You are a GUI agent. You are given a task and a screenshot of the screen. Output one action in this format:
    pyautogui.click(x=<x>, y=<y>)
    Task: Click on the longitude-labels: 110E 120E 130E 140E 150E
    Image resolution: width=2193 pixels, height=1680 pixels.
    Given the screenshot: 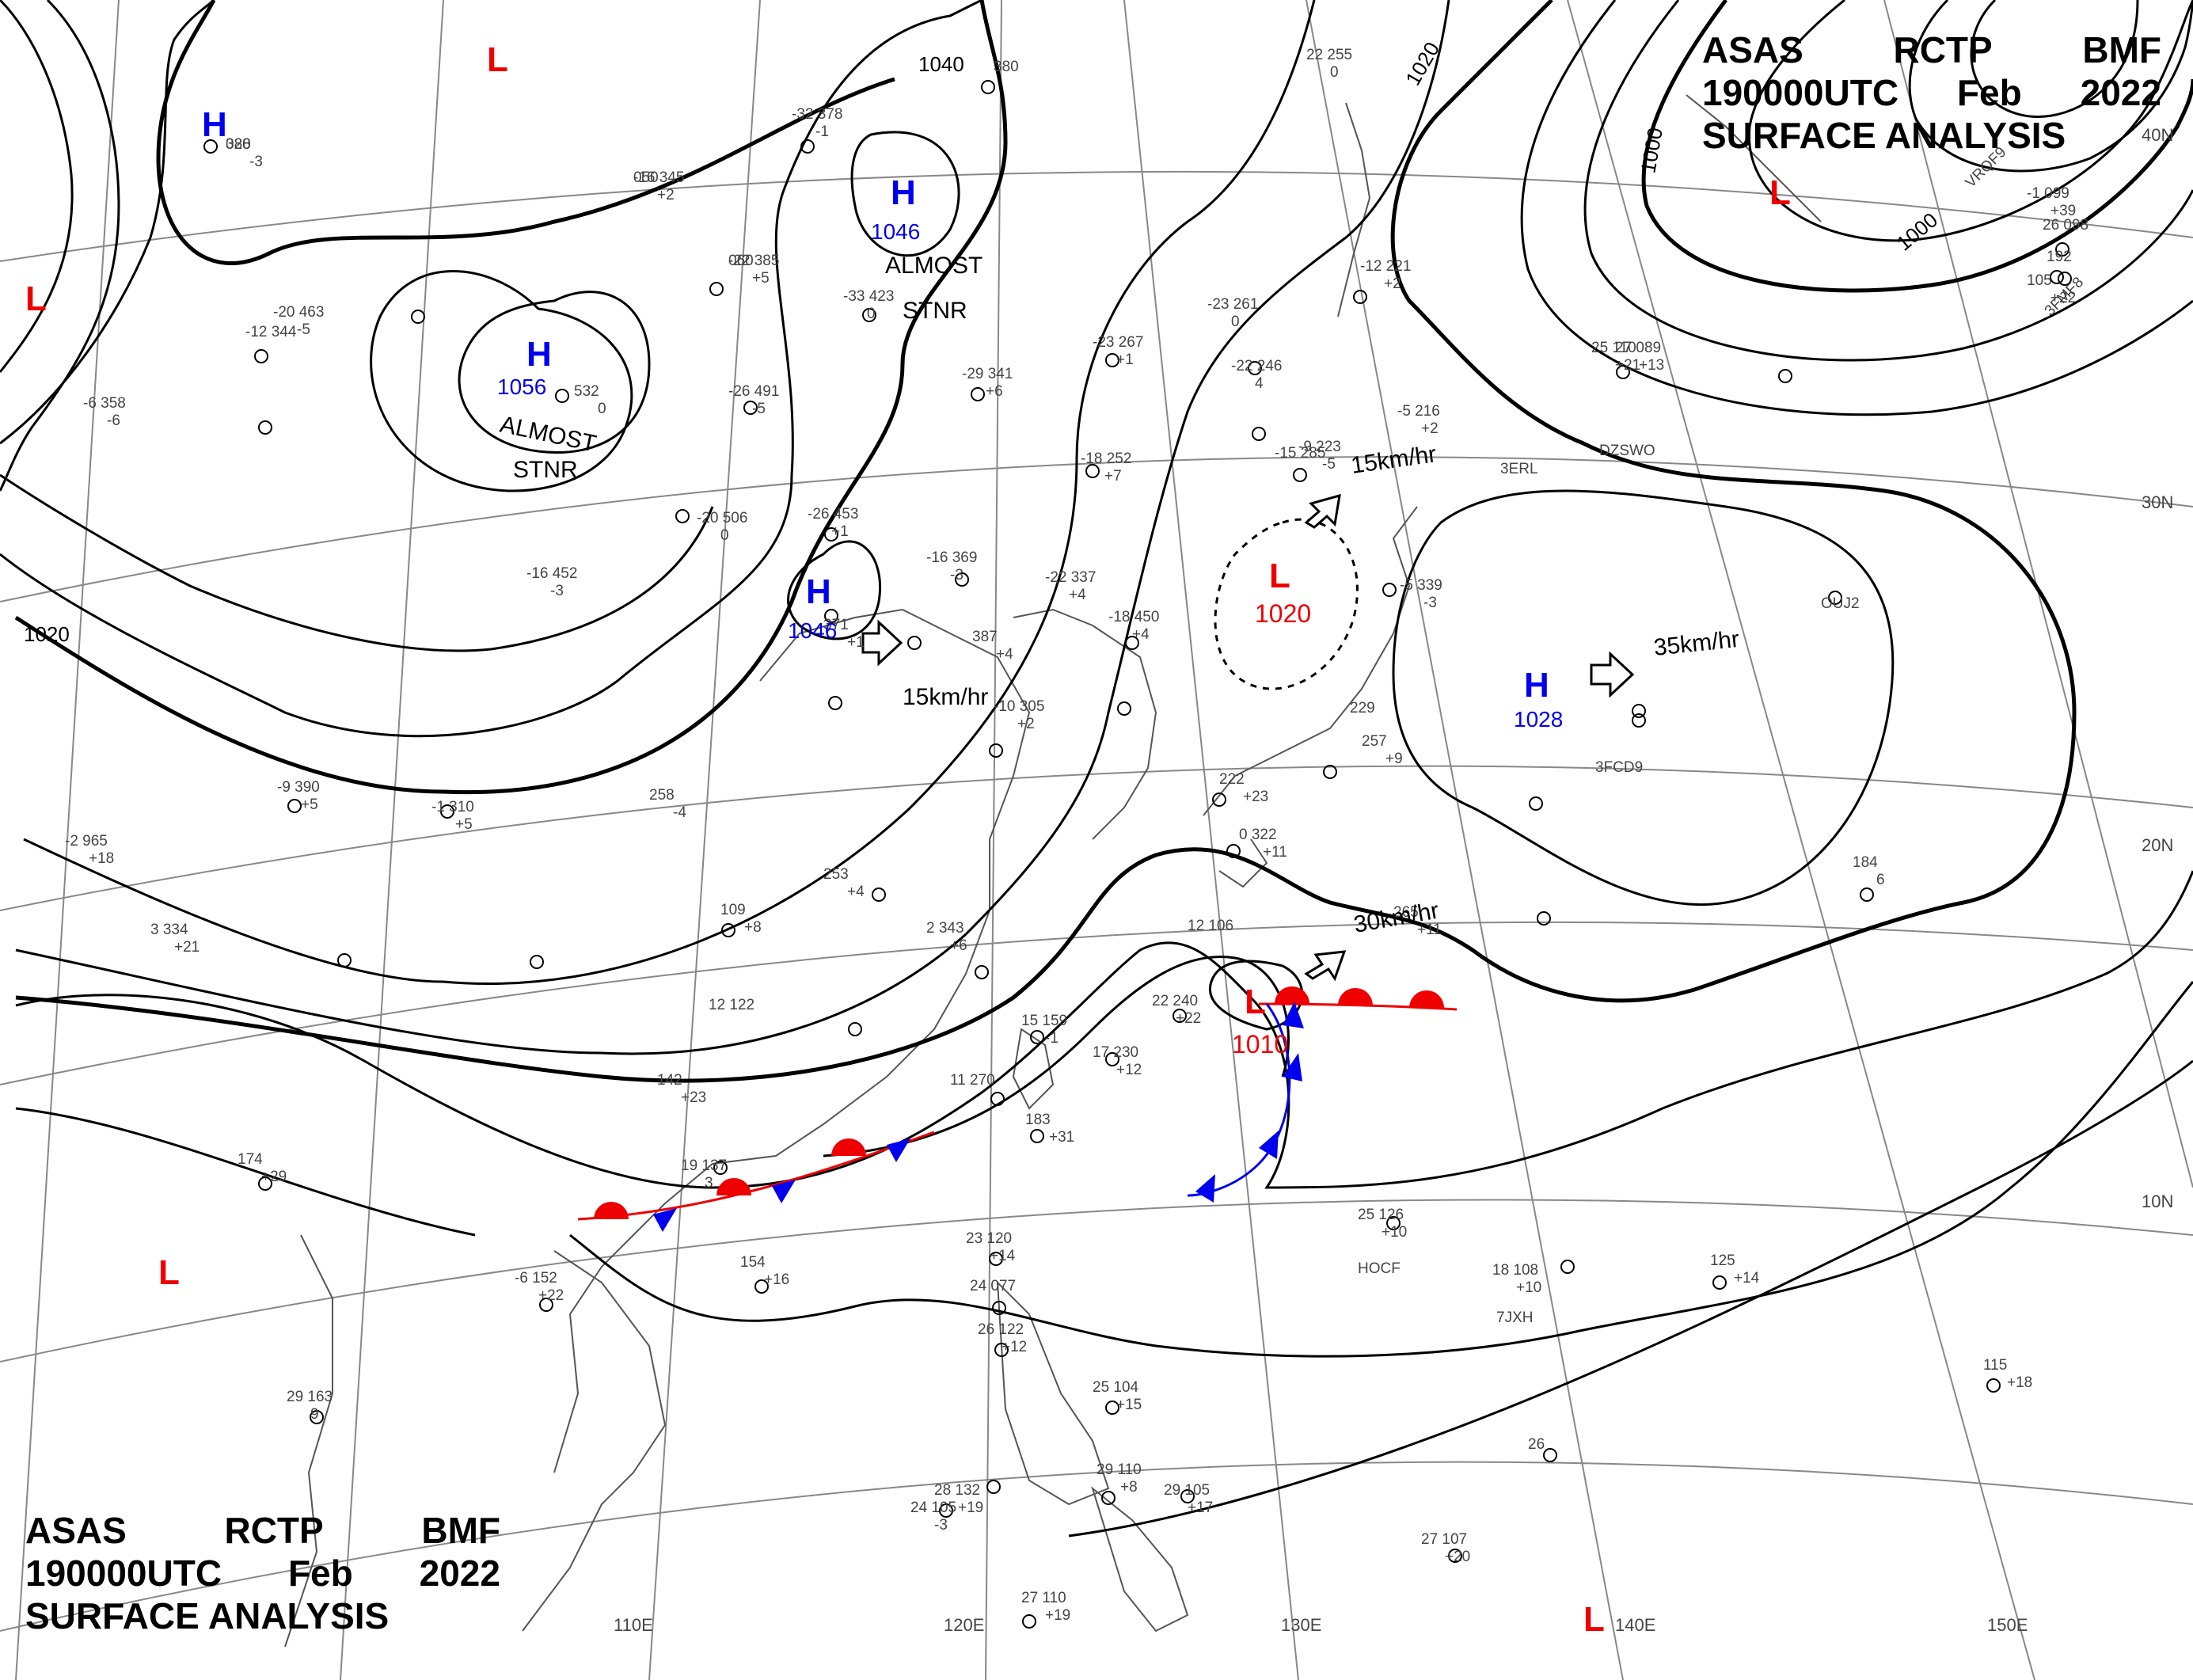 What is the action you would take?
    pyautogui.click(x=1321, y=1625)
    